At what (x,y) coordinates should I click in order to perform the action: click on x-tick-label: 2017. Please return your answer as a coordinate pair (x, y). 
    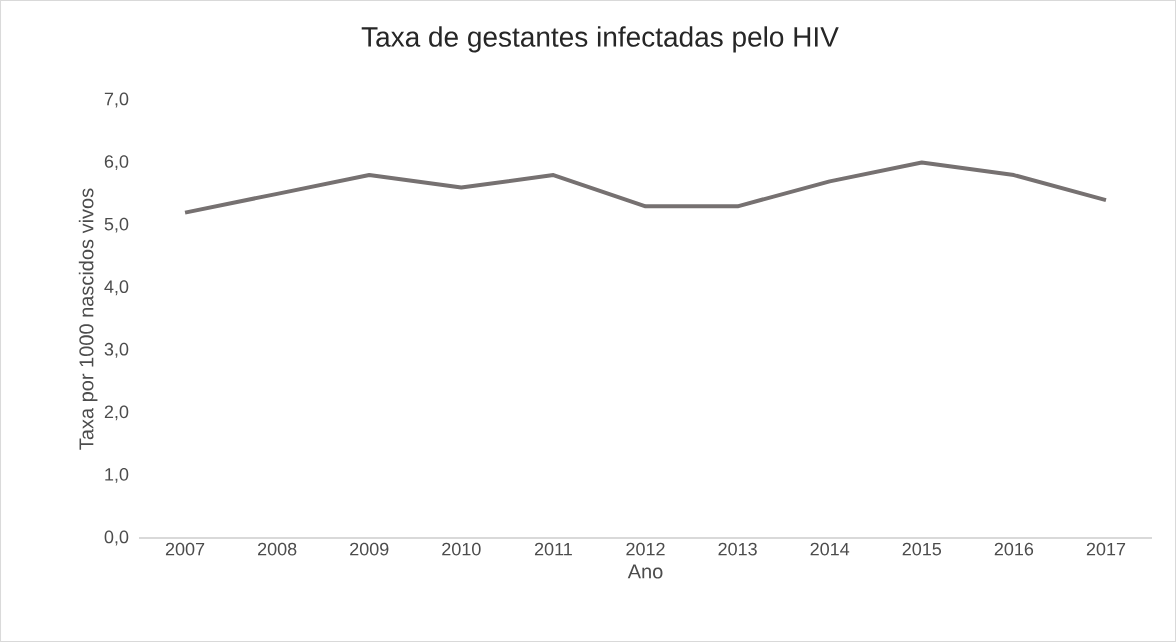
    Looking at the image, I should click on (1106, 549).